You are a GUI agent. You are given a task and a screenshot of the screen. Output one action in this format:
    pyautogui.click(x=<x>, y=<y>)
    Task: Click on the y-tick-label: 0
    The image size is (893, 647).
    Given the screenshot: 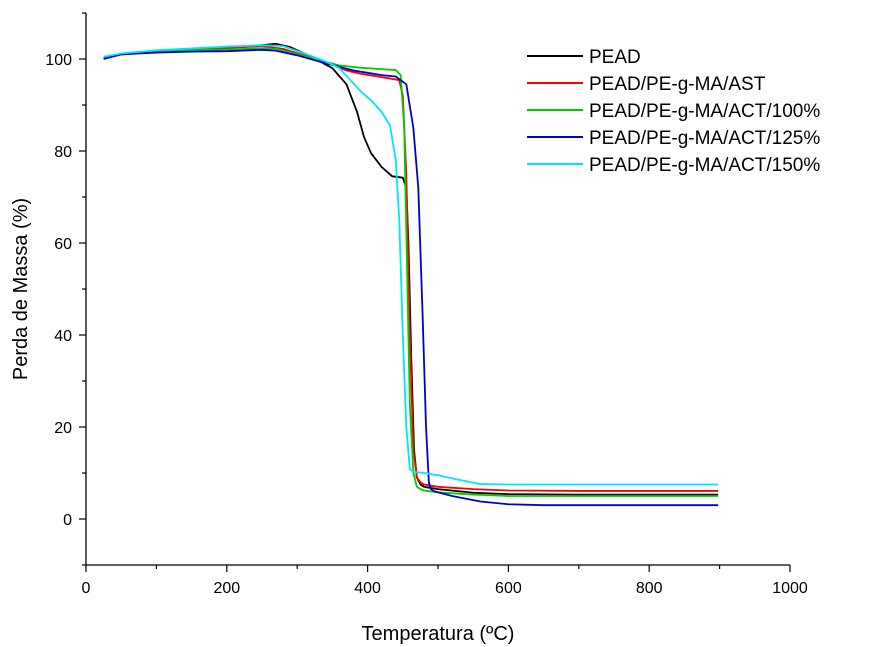 What is the action you would take?
    pyautogui.click(x=67, y=520)
    